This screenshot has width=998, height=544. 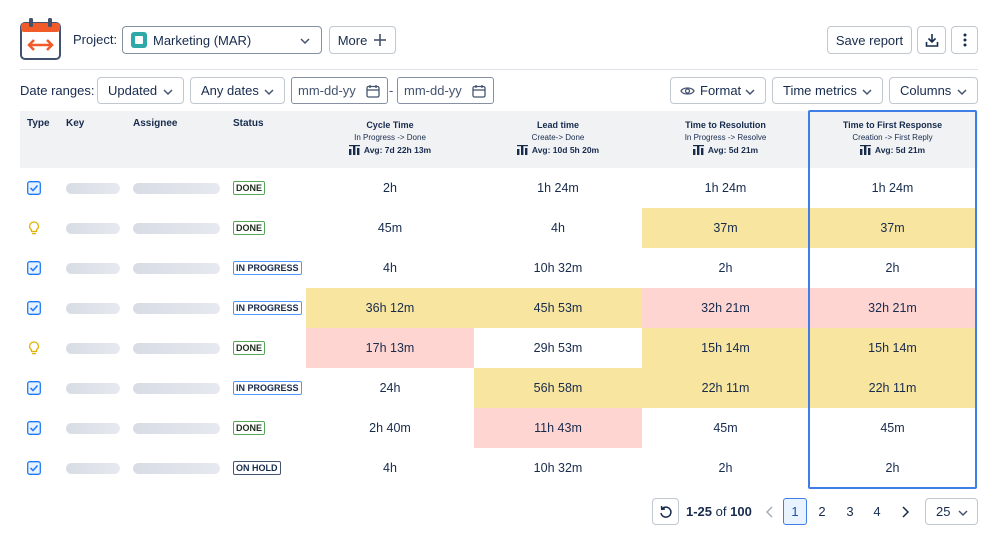 What do you see at coordinates (390, 348) in the screenshot?
I see `metric-cell: 17h 13m` at bounding box center [390, 348].